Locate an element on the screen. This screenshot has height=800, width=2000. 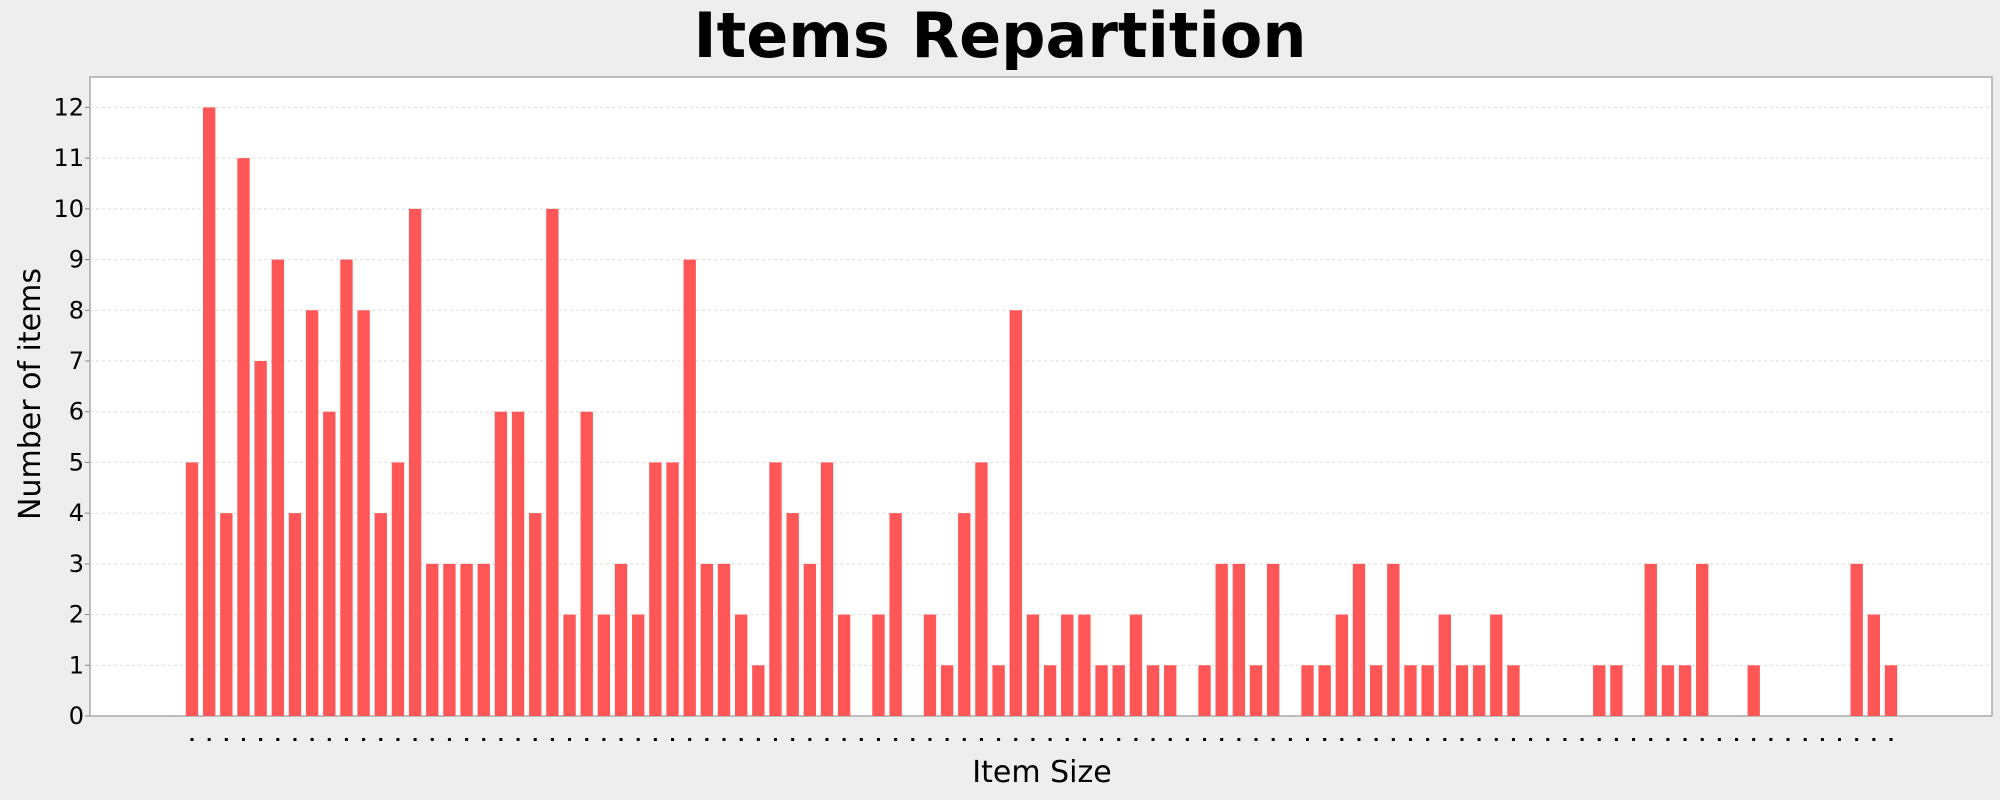
y-tick-label: 11 is located at coordinates (68, 158).